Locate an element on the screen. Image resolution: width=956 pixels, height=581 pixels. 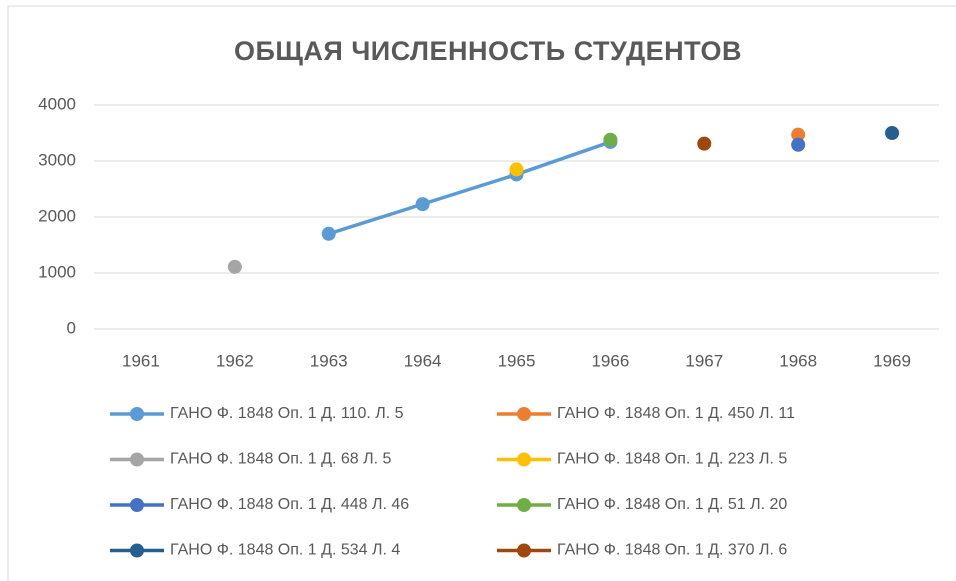
x-tick-label: 1968 is located at coordinates (798, 360).